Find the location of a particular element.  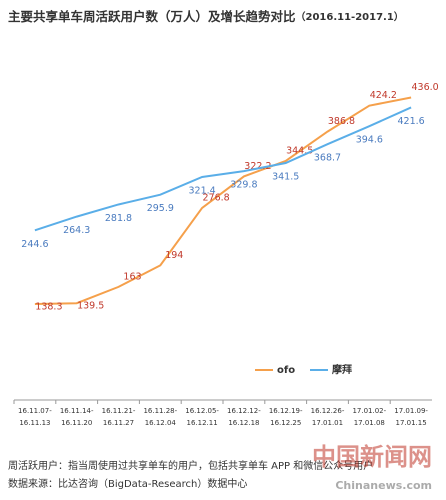

x-tick-label: 16.12.18 is located at coordinates (243, 423).